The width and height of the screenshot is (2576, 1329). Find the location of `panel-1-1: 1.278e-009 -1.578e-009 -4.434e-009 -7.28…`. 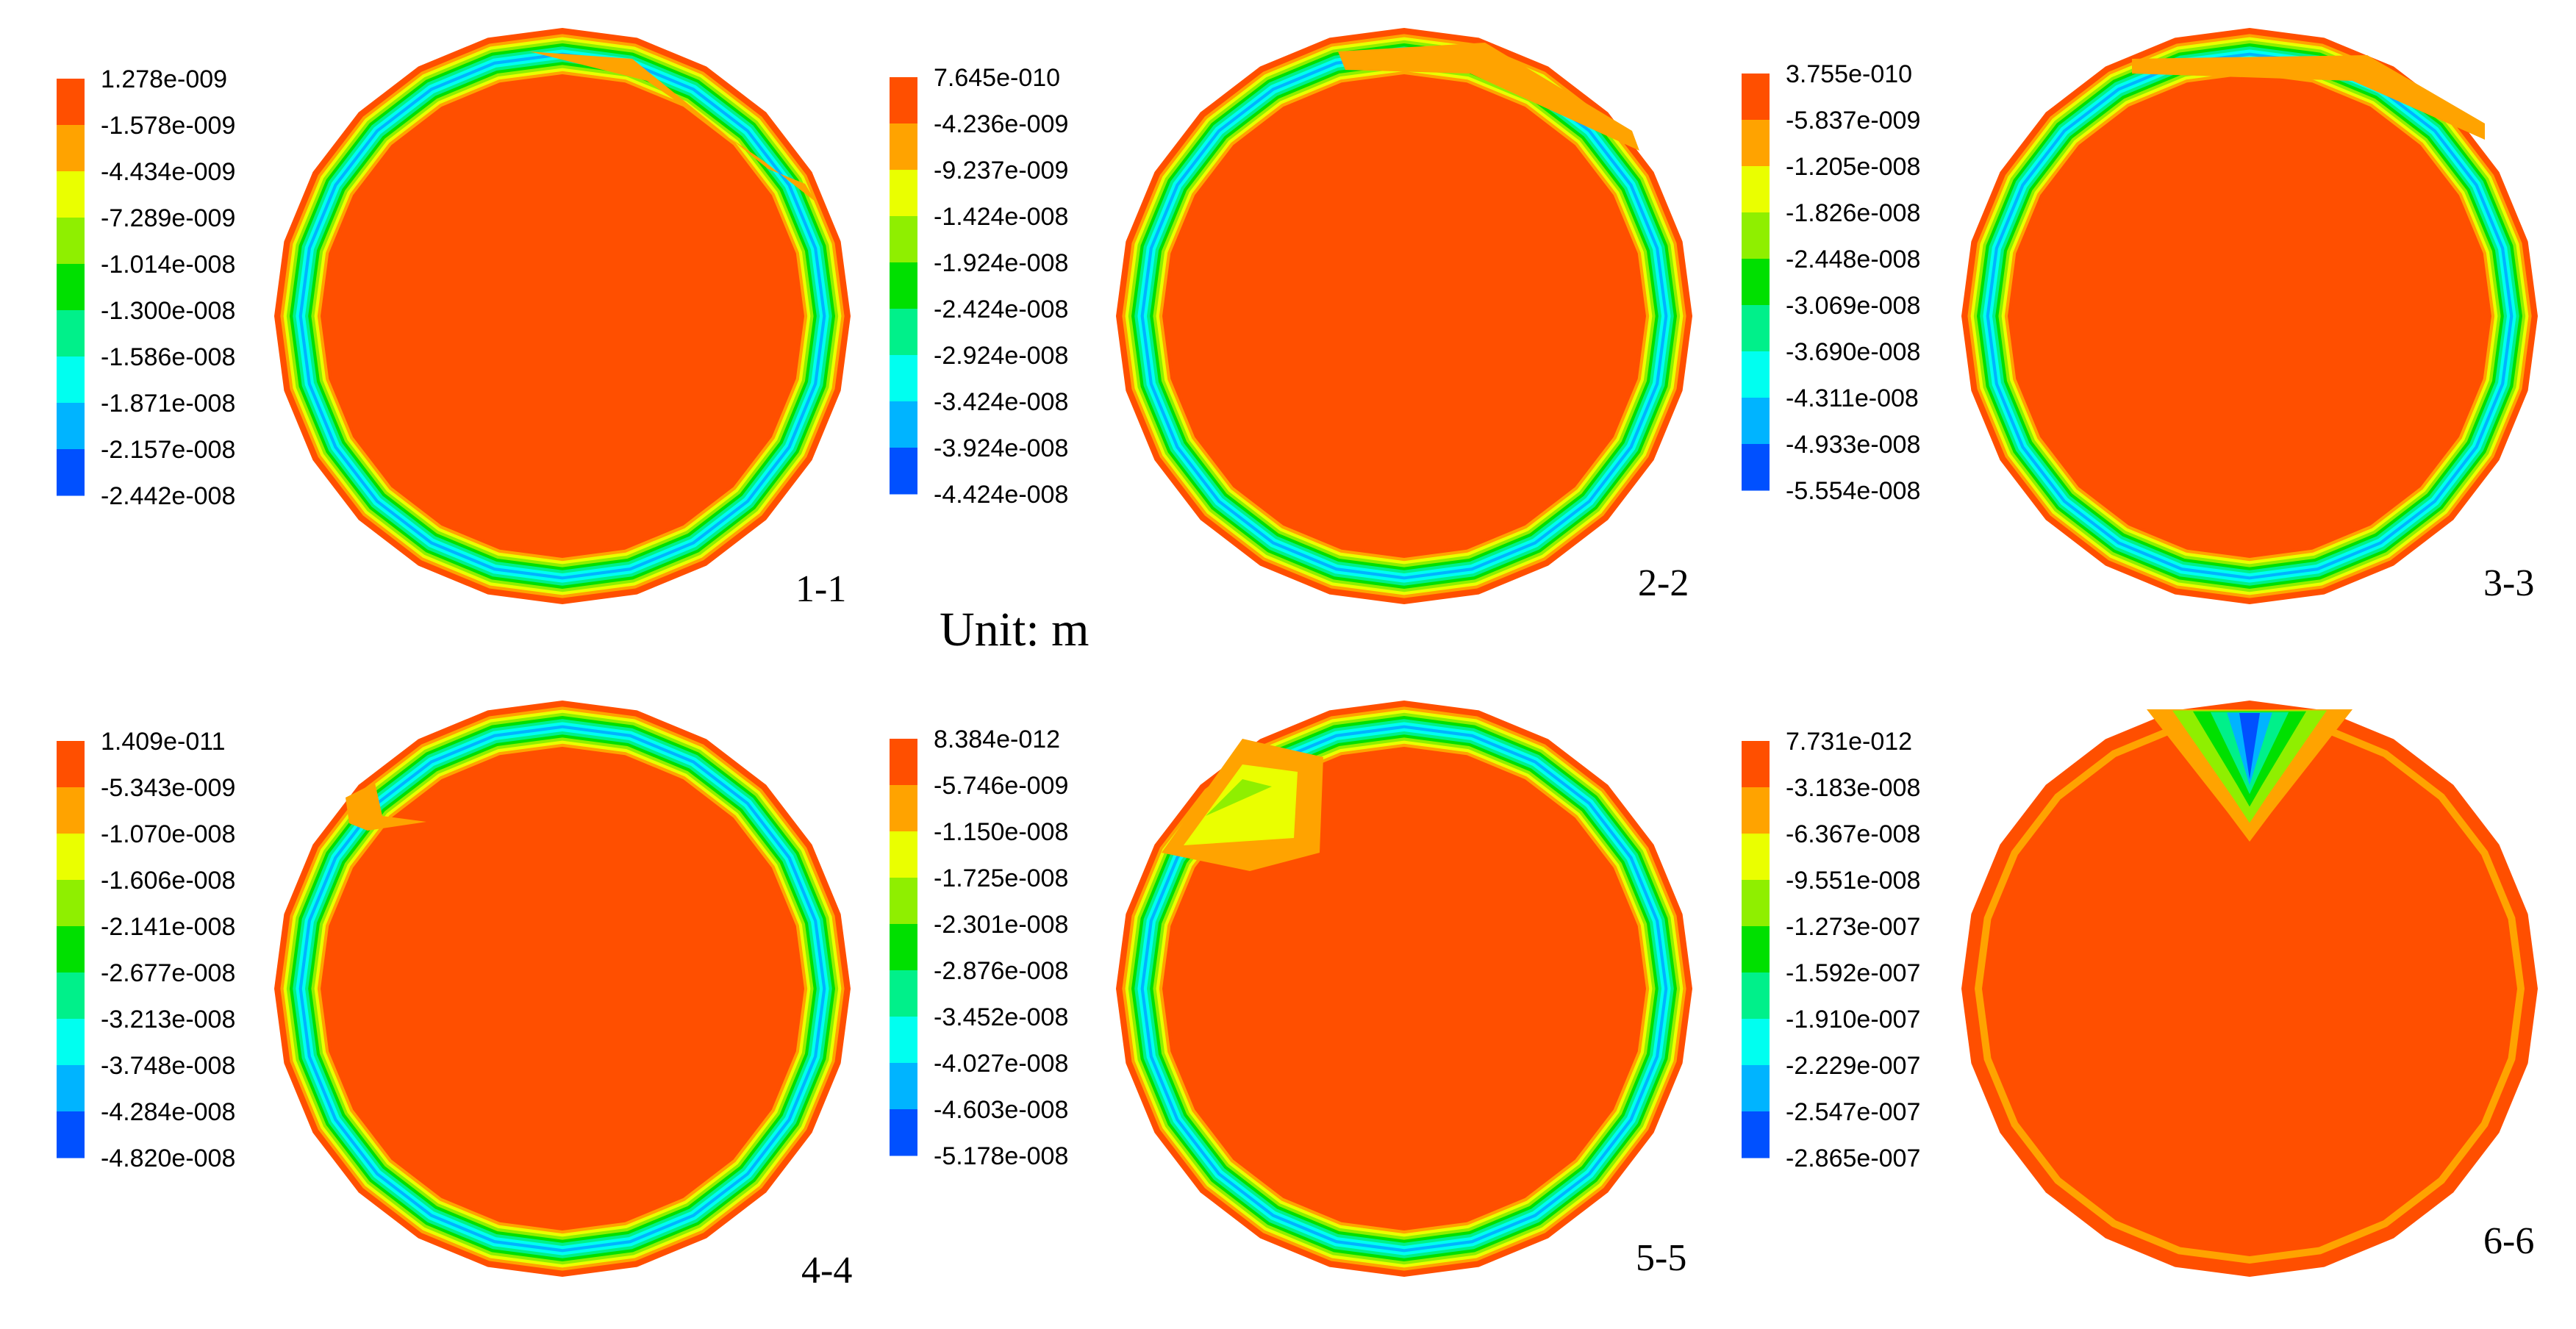

panel-1-1: 1.278e-009 -1.578e-009 -4.434e-009 -7.28… is located at coordinates (454, 319).